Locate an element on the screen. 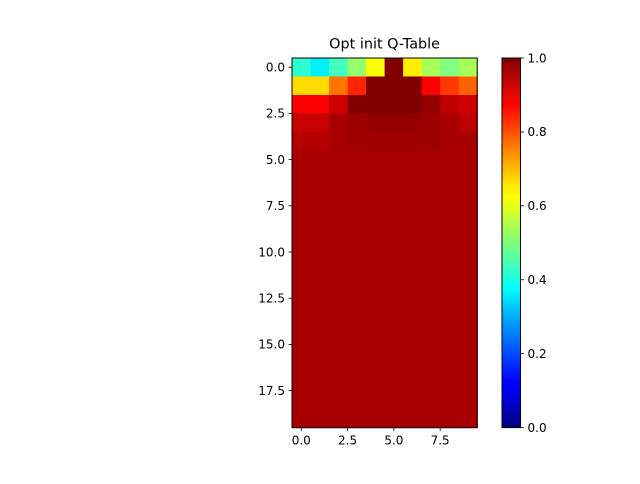  y-tick-label: 15.0 is located at coordinates (271, 345).